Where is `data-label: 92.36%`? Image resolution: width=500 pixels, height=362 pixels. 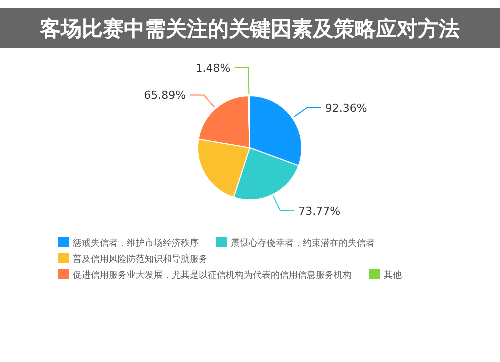
data-label: 92.36% is located at coordinates (346, 108).